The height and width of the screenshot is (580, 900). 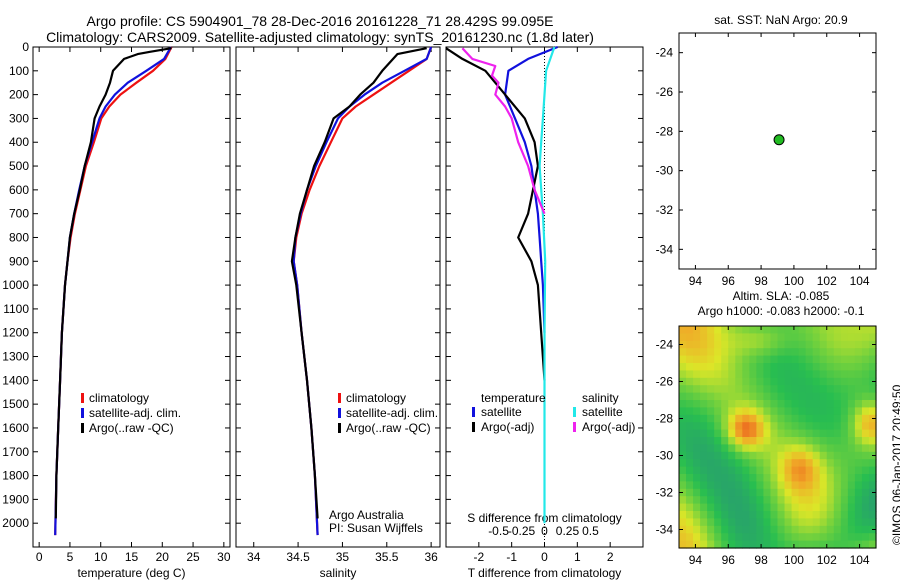 I want to click on x-tick-label: 10, so click(x=101, y=557).